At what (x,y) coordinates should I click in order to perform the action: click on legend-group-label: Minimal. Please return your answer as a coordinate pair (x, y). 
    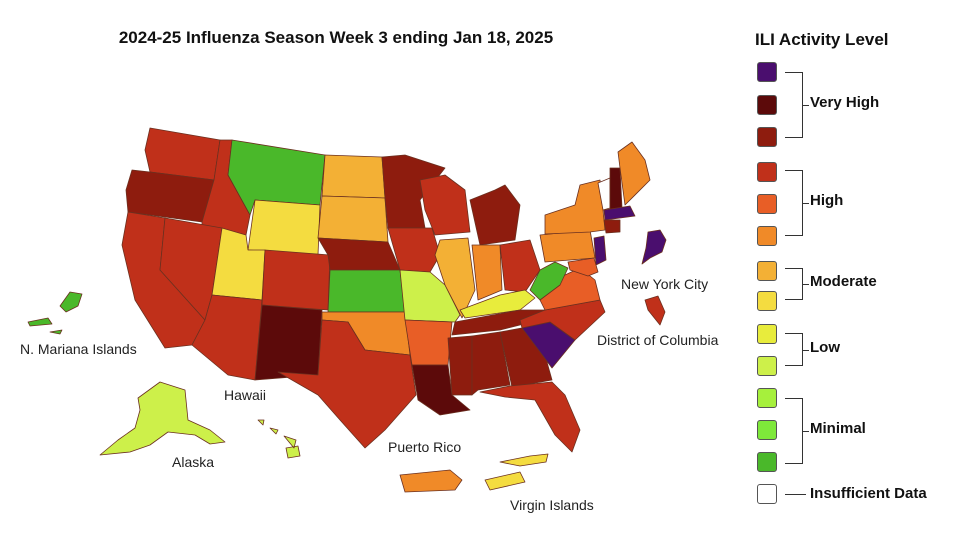
    Looking at the image, I should click on (838, 428).